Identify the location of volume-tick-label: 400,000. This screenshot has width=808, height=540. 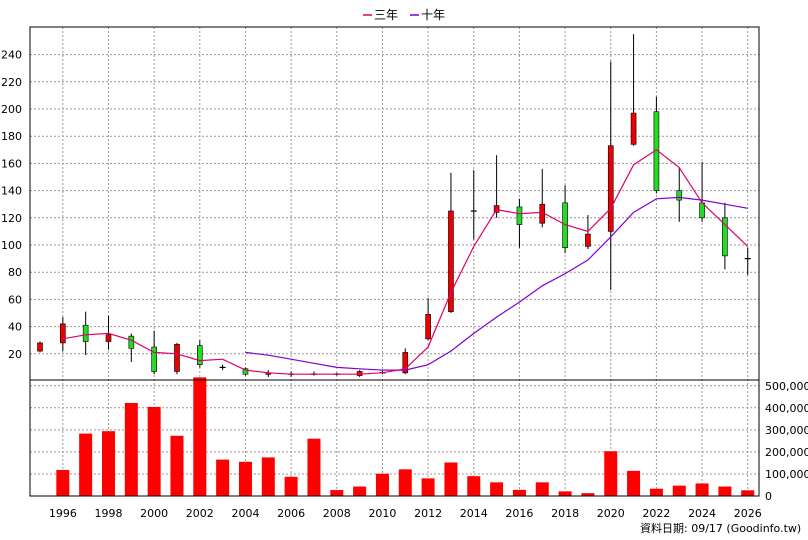
(786, 408).